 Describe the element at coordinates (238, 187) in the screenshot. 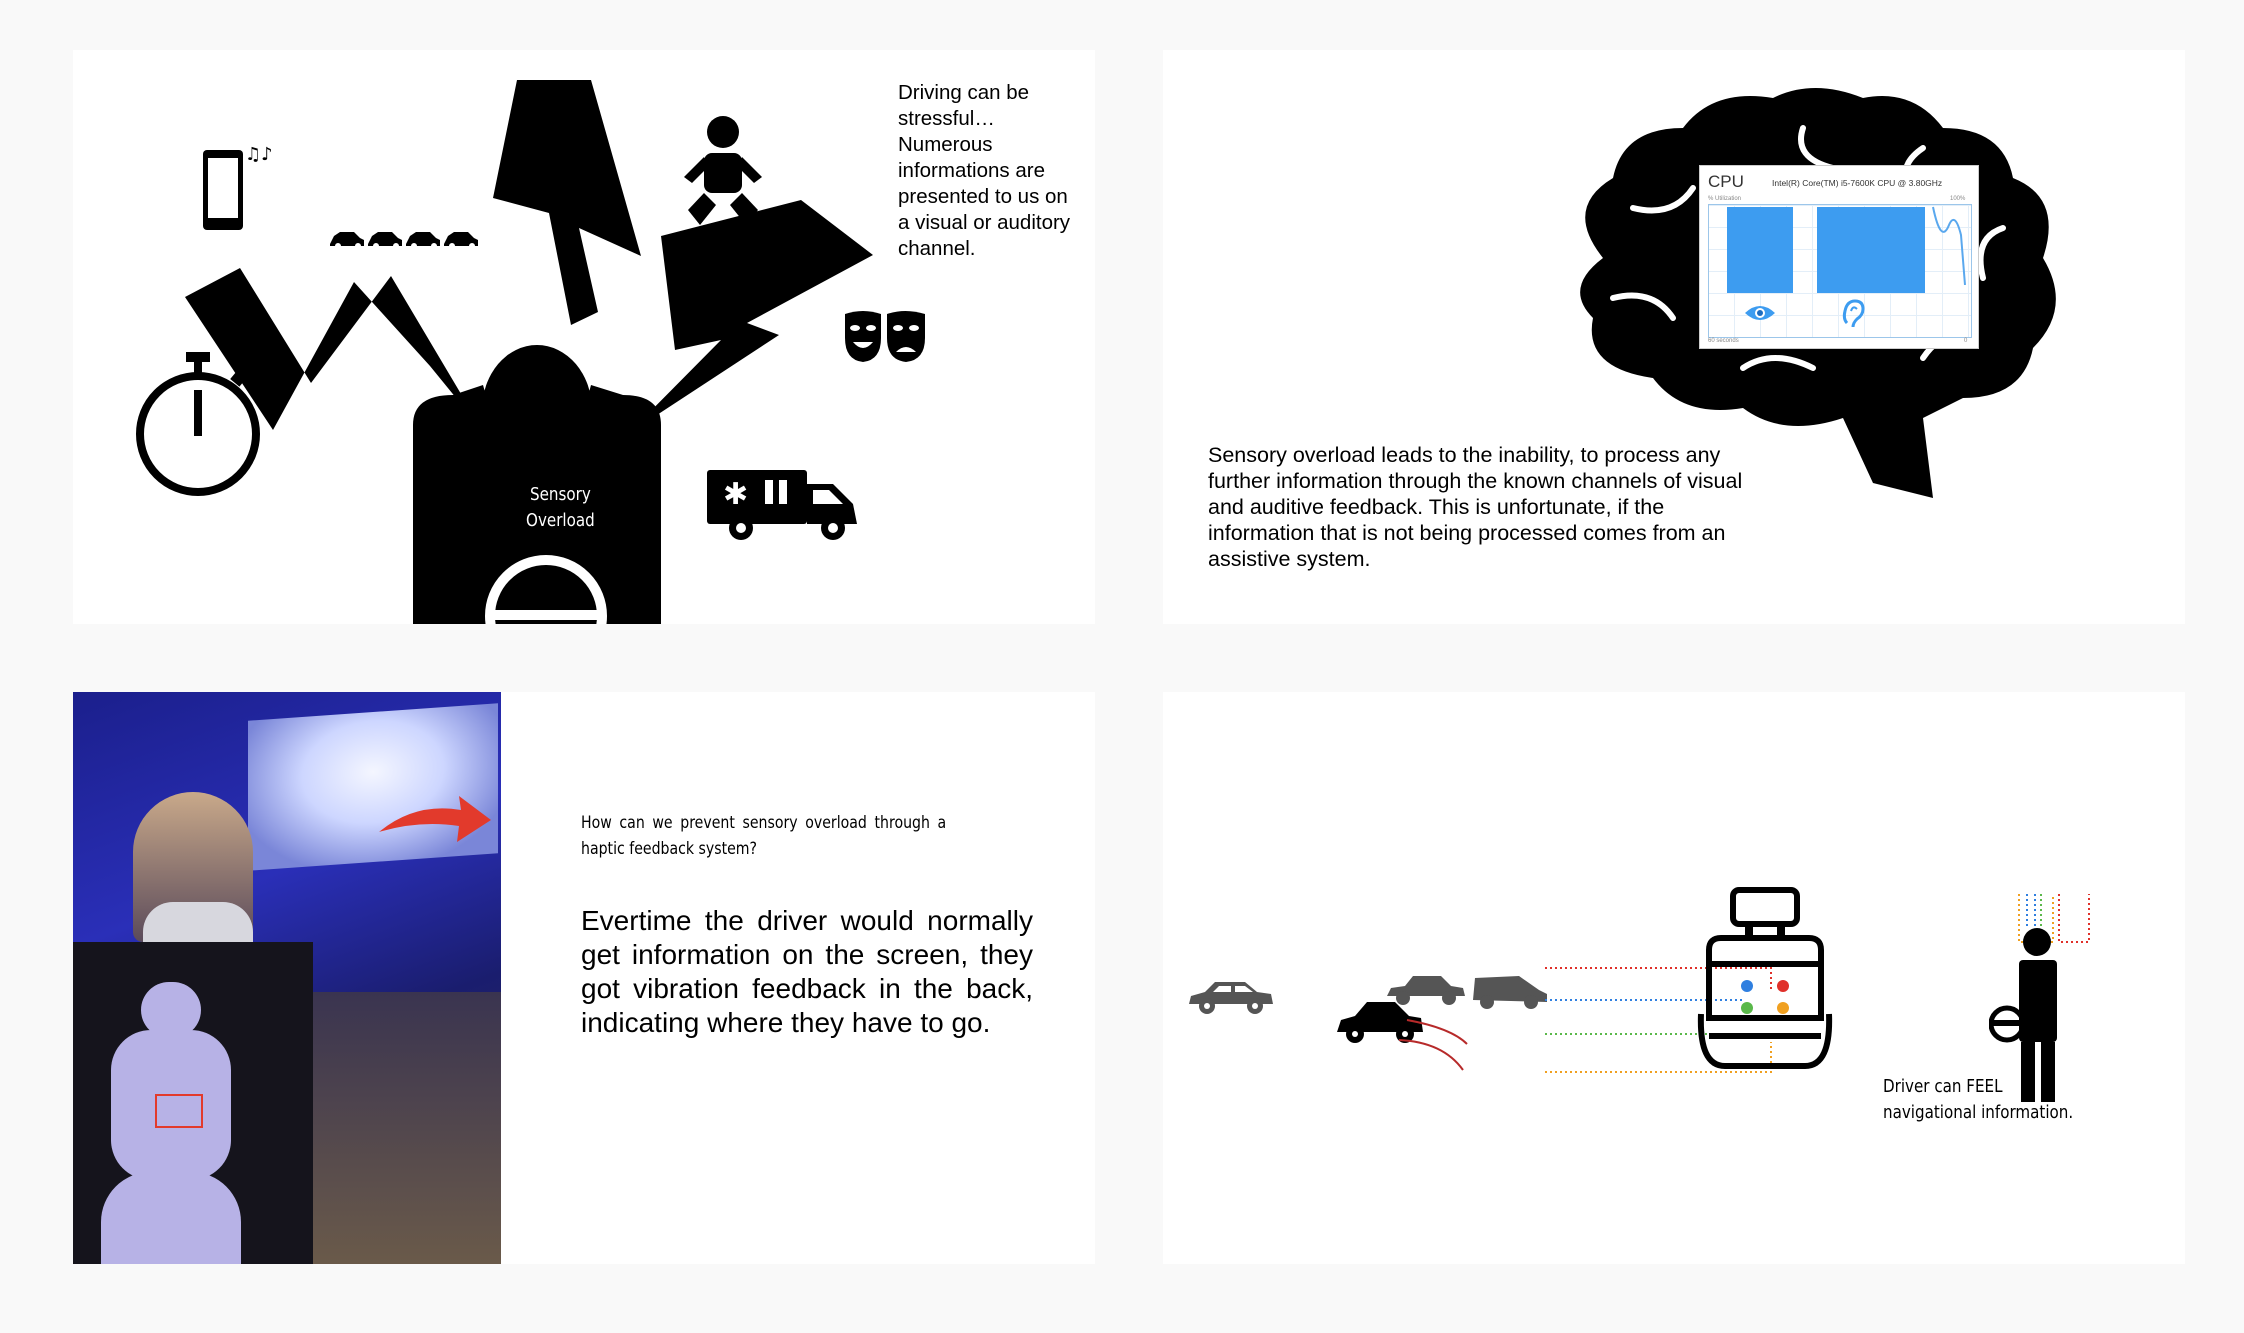

I see `smartphone-icon: ♫♪` at that location.